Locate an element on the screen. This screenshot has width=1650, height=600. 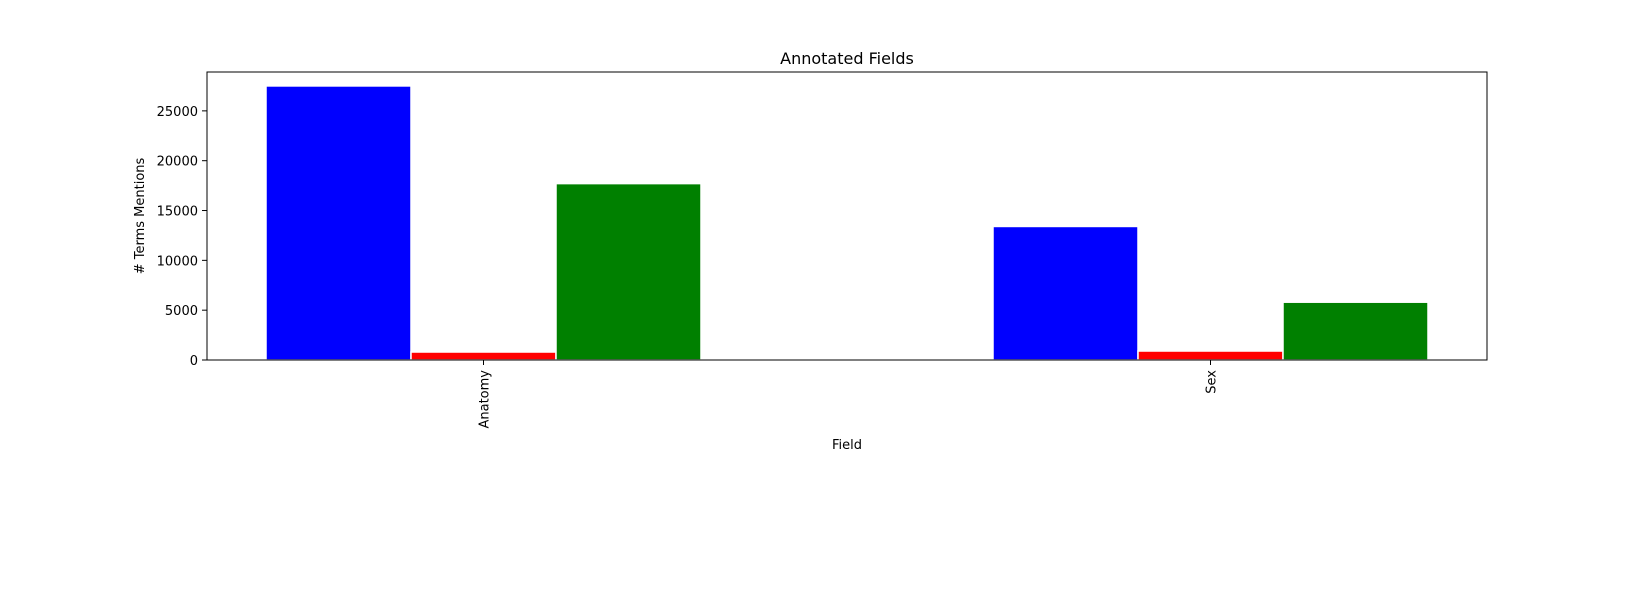
y-tick-label: 10000 is located at coordinates (177, 261).